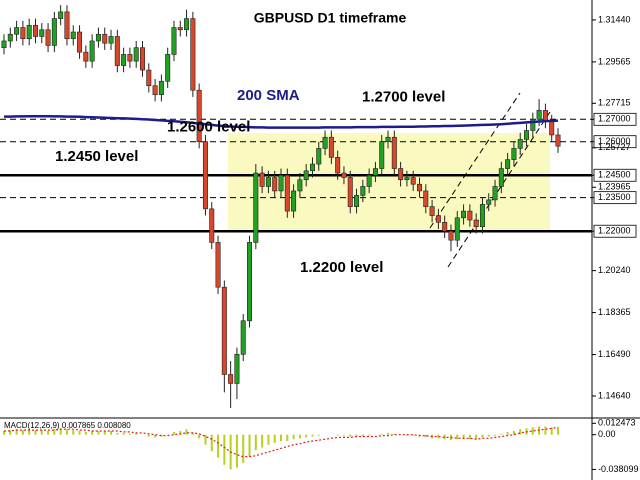  What do you see at coordinates (208, 127) in the screenshot?
I see `level-label: 1.2600 level` at bounding box center [208, 127].